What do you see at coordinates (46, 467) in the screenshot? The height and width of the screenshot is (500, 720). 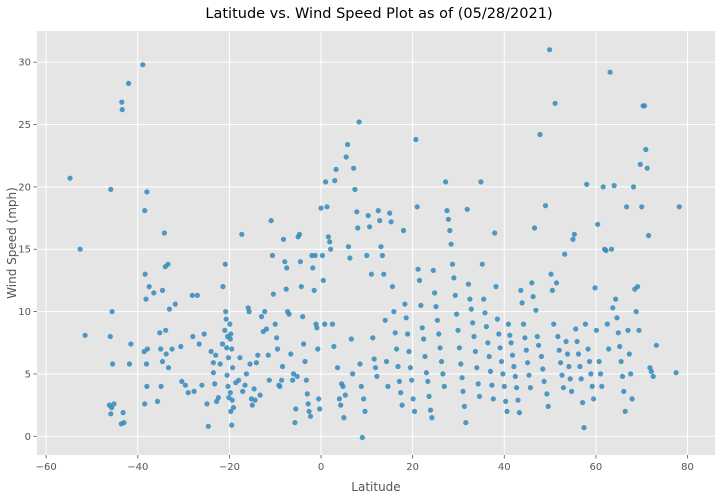 I see `x-tick-label: −60` at bounding box center [46, 467].